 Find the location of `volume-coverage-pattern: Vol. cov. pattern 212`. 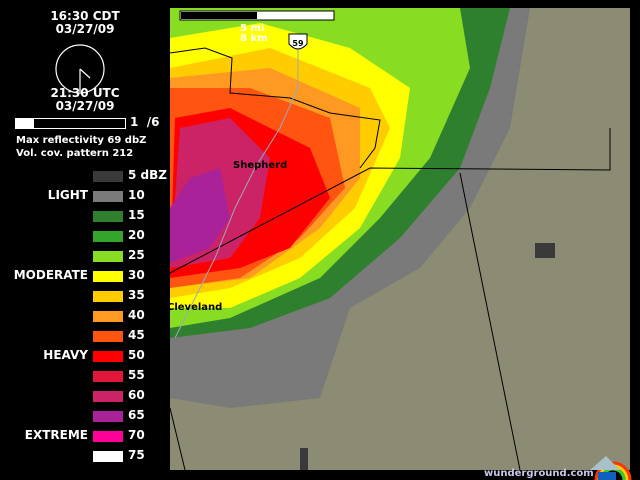

volume-coverage-pattern: Vol. cov. pattern 212 is located at coordinates (75, 153).